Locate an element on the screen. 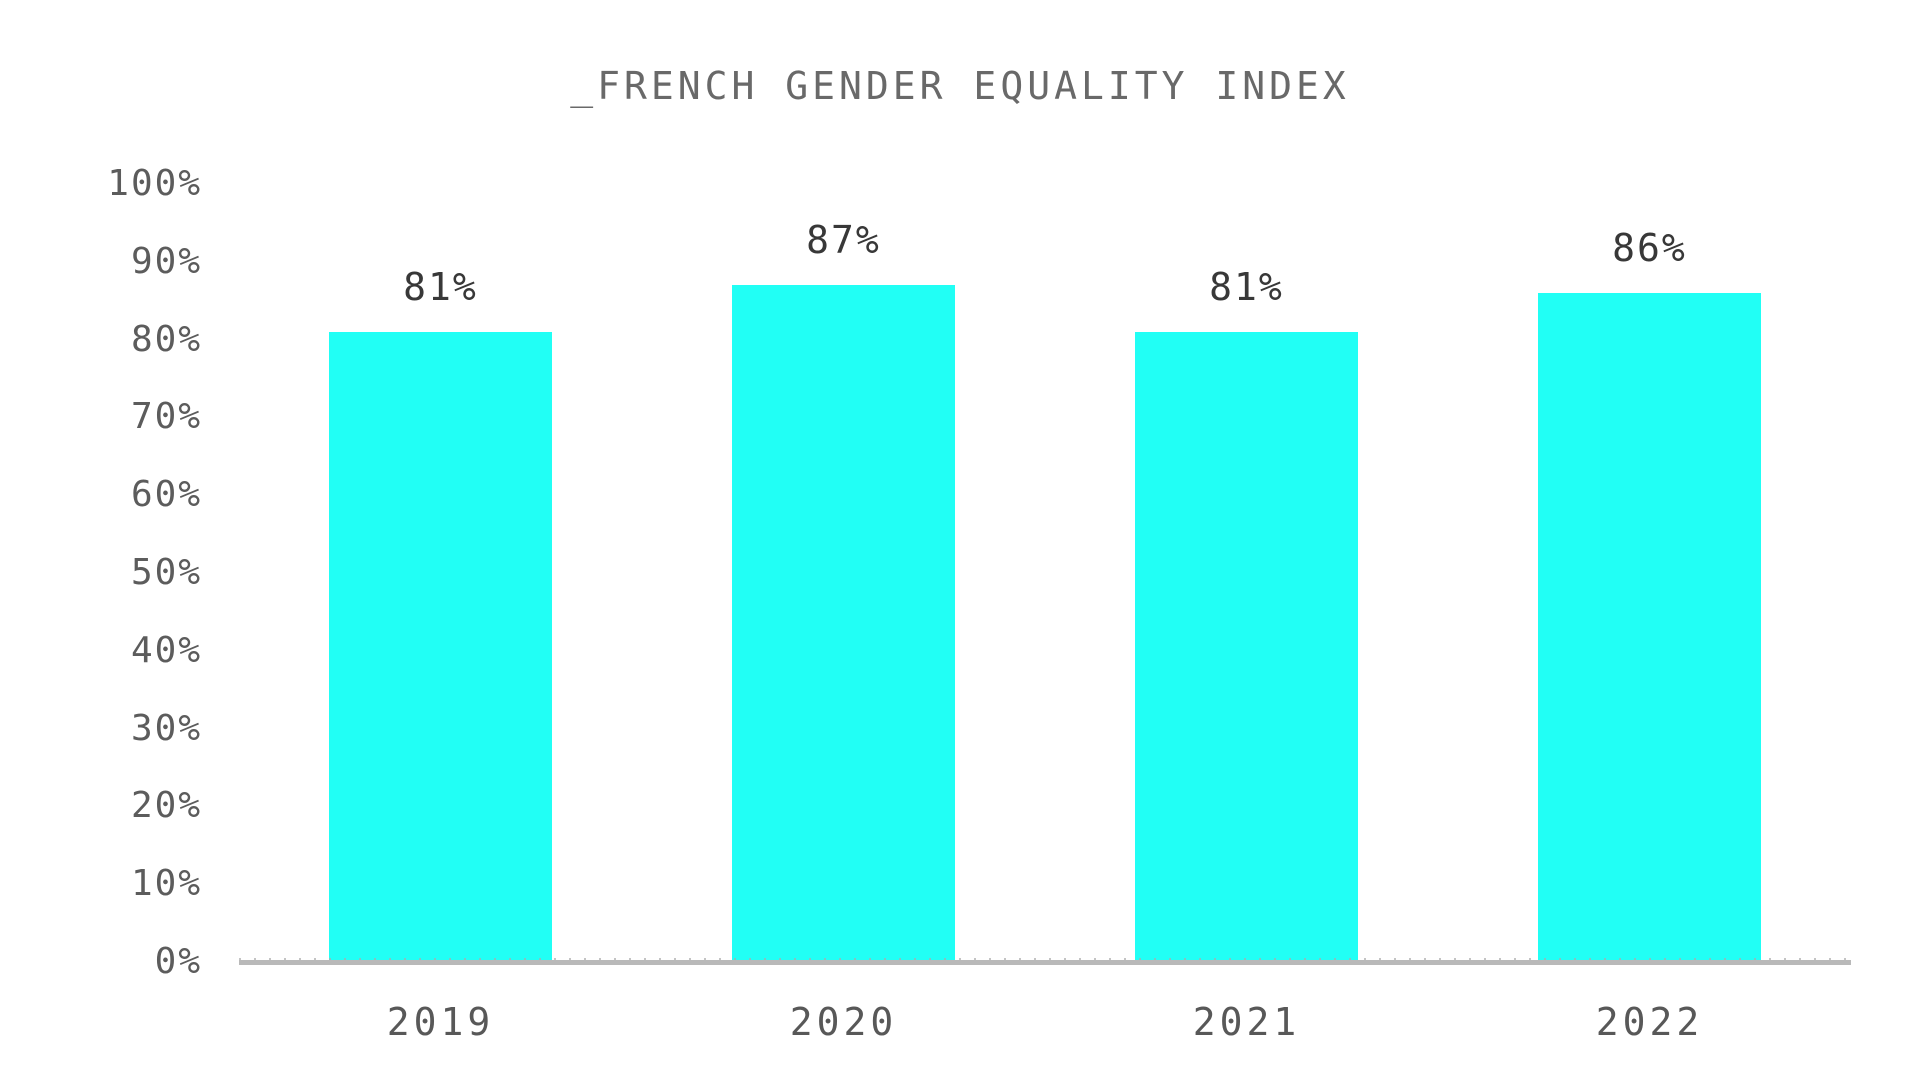 The width and height of the screenshot is (1920, 1067). y-axis-tick-label: 60% is located at coordinates (166, 495).